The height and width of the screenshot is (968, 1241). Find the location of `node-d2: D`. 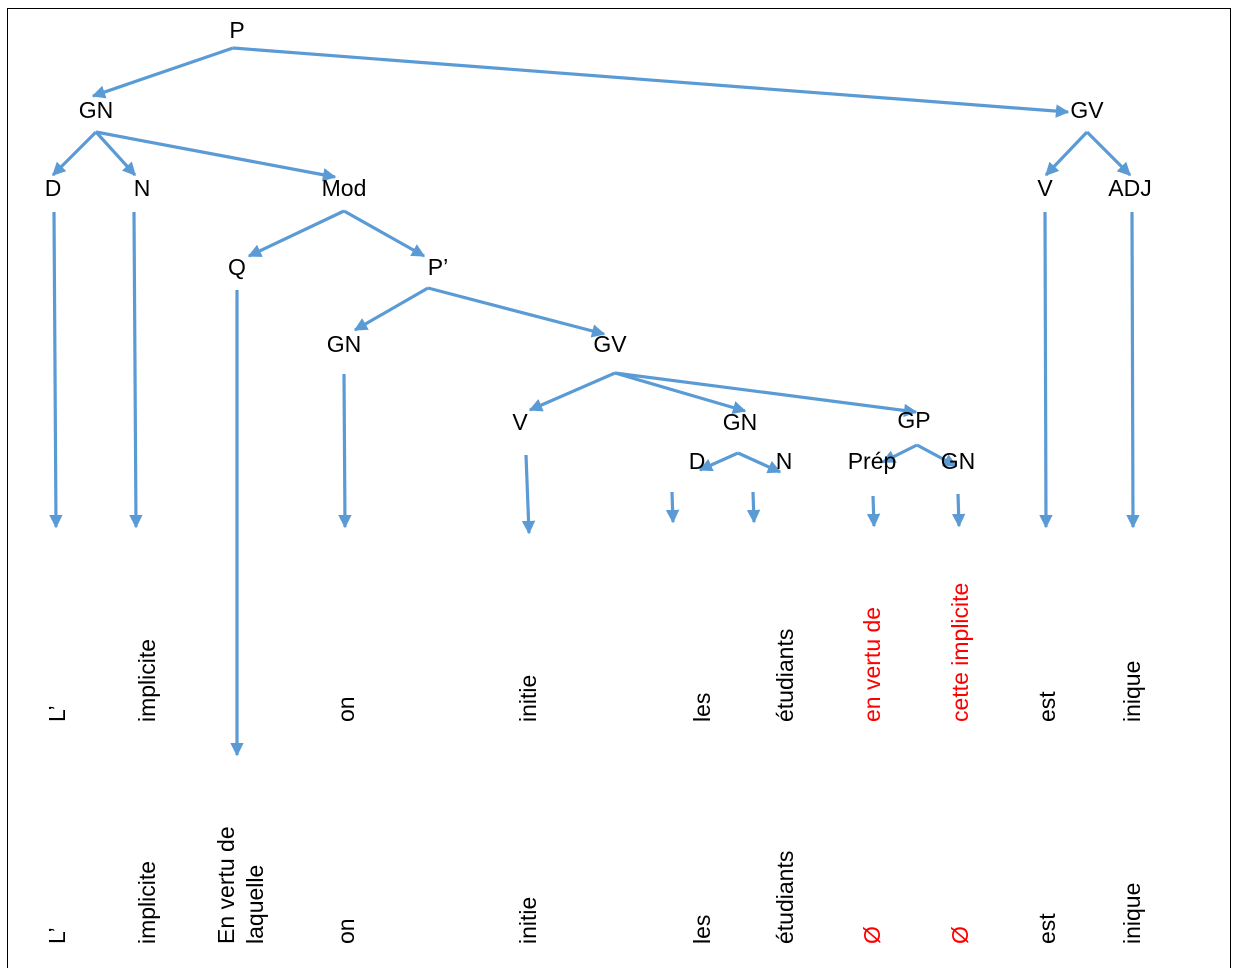

node-d2: D is located at coordinates (697, 461).